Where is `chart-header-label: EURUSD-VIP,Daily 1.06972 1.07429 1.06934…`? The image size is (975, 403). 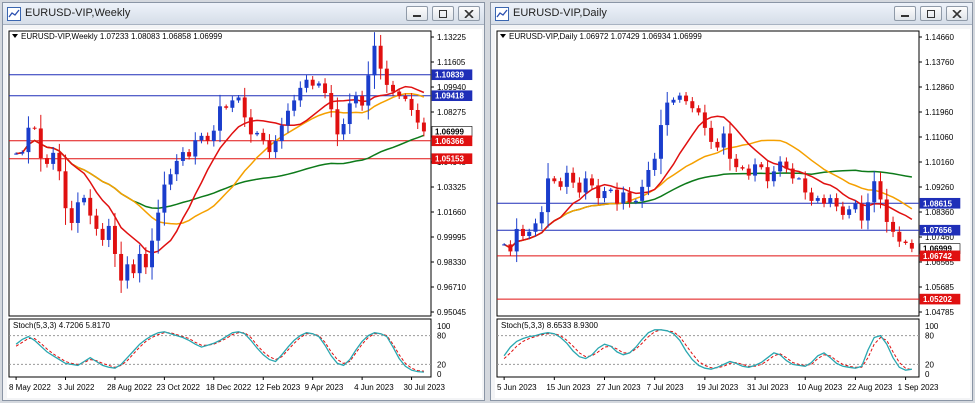
chart-header-label: EURUSD-VIP,Daily 1.06972 1.07429 1.06934… is located at coordinates (605, 36).